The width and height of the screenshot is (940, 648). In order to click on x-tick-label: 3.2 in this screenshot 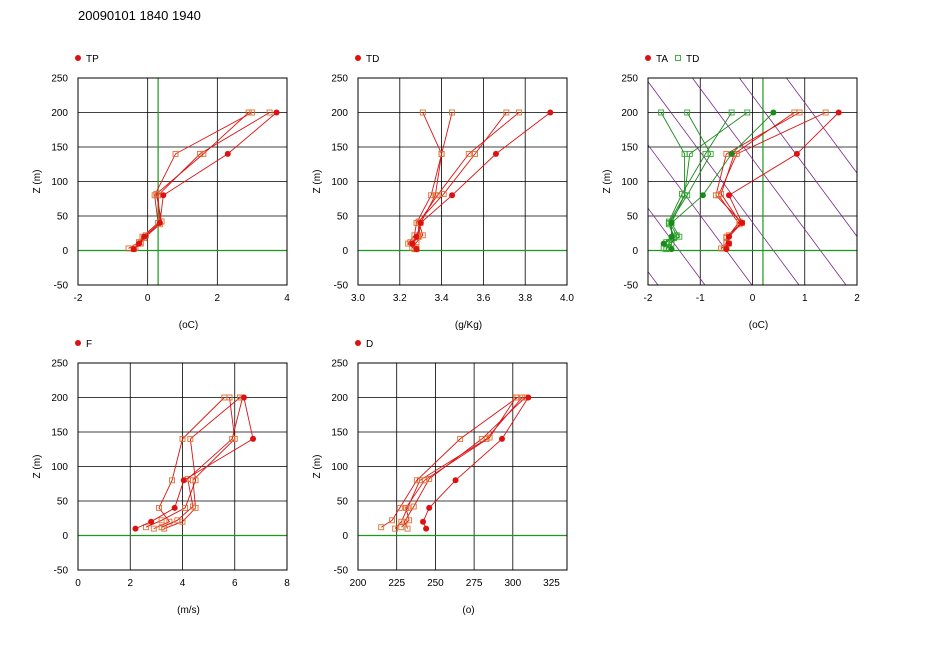, I will do `click(400, 298)`.